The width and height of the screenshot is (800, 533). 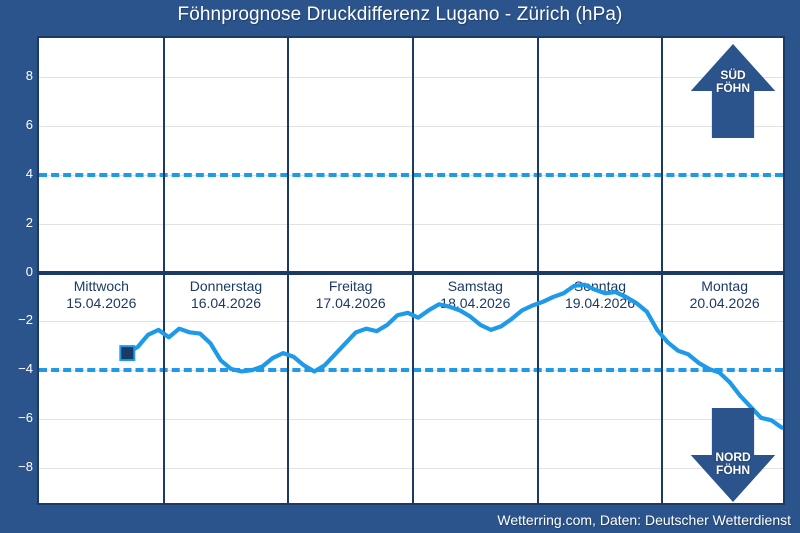 What do you see at coordinates (101, 285) in the screenshot?
I see `day-name: Mittwoch` at bounding box center [101, 285].